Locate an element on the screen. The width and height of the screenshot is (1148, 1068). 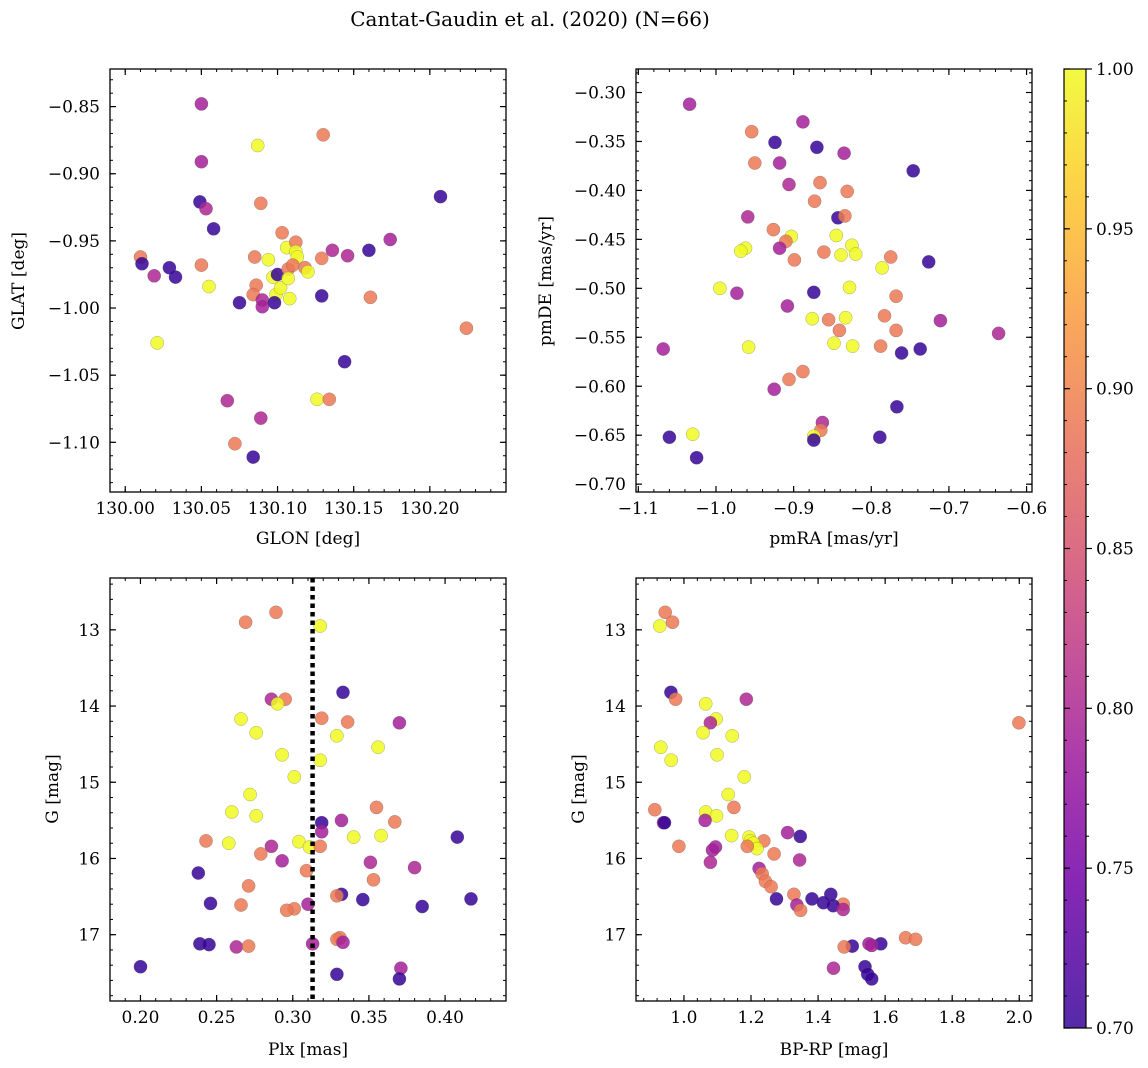
x-tick-label: −0.7 is located at coordinates (948, 509).